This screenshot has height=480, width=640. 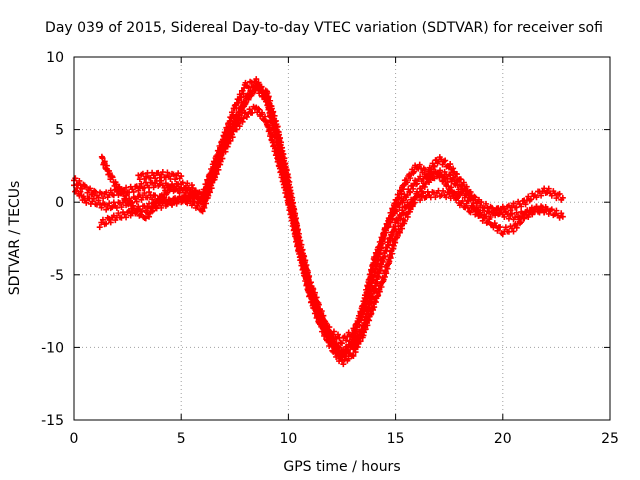 I want to click on x-axis-label: GPS time / hours, so click(x=341, y=467).